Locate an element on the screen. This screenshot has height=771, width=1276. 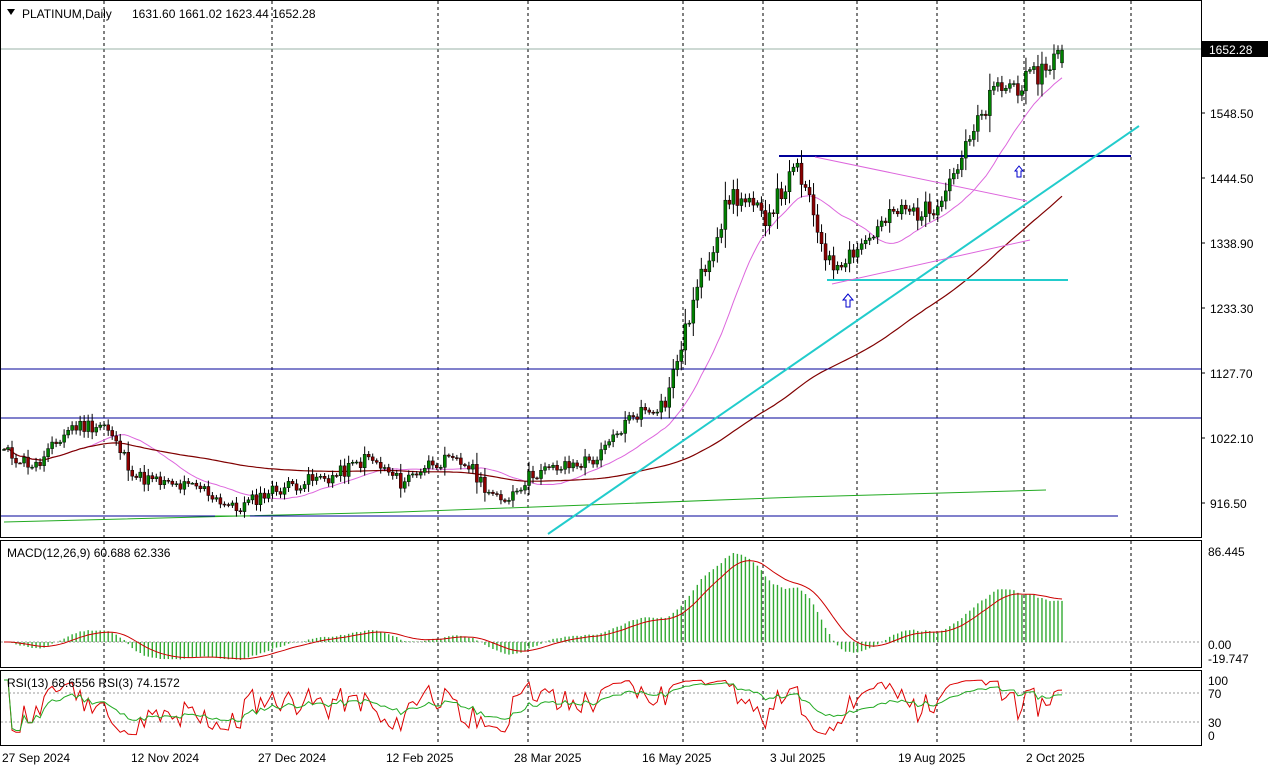
macd-indicator is located at coordinates (533, 606).